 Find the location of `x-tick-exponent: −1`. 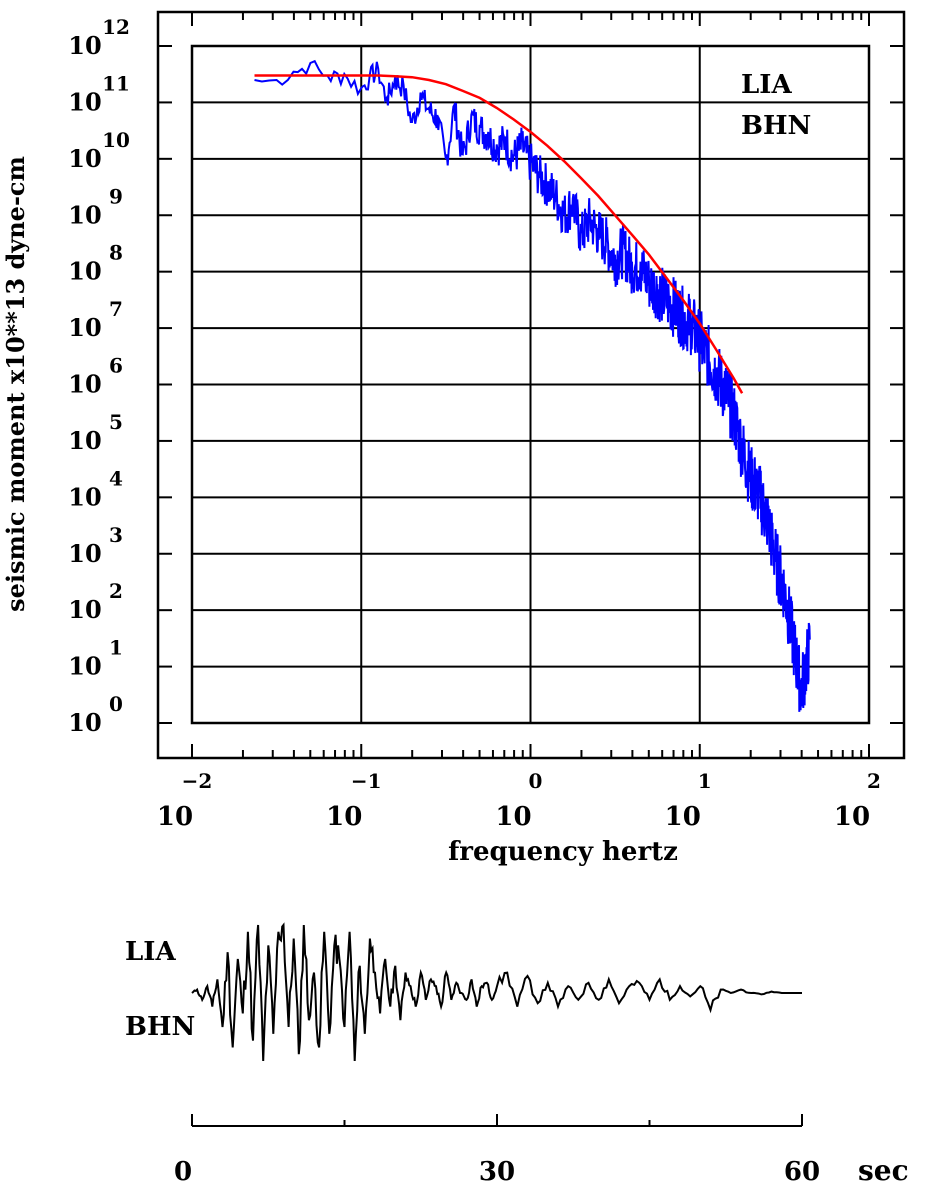

x-tick-exponent: −1 is located at coordinates (366, 781).